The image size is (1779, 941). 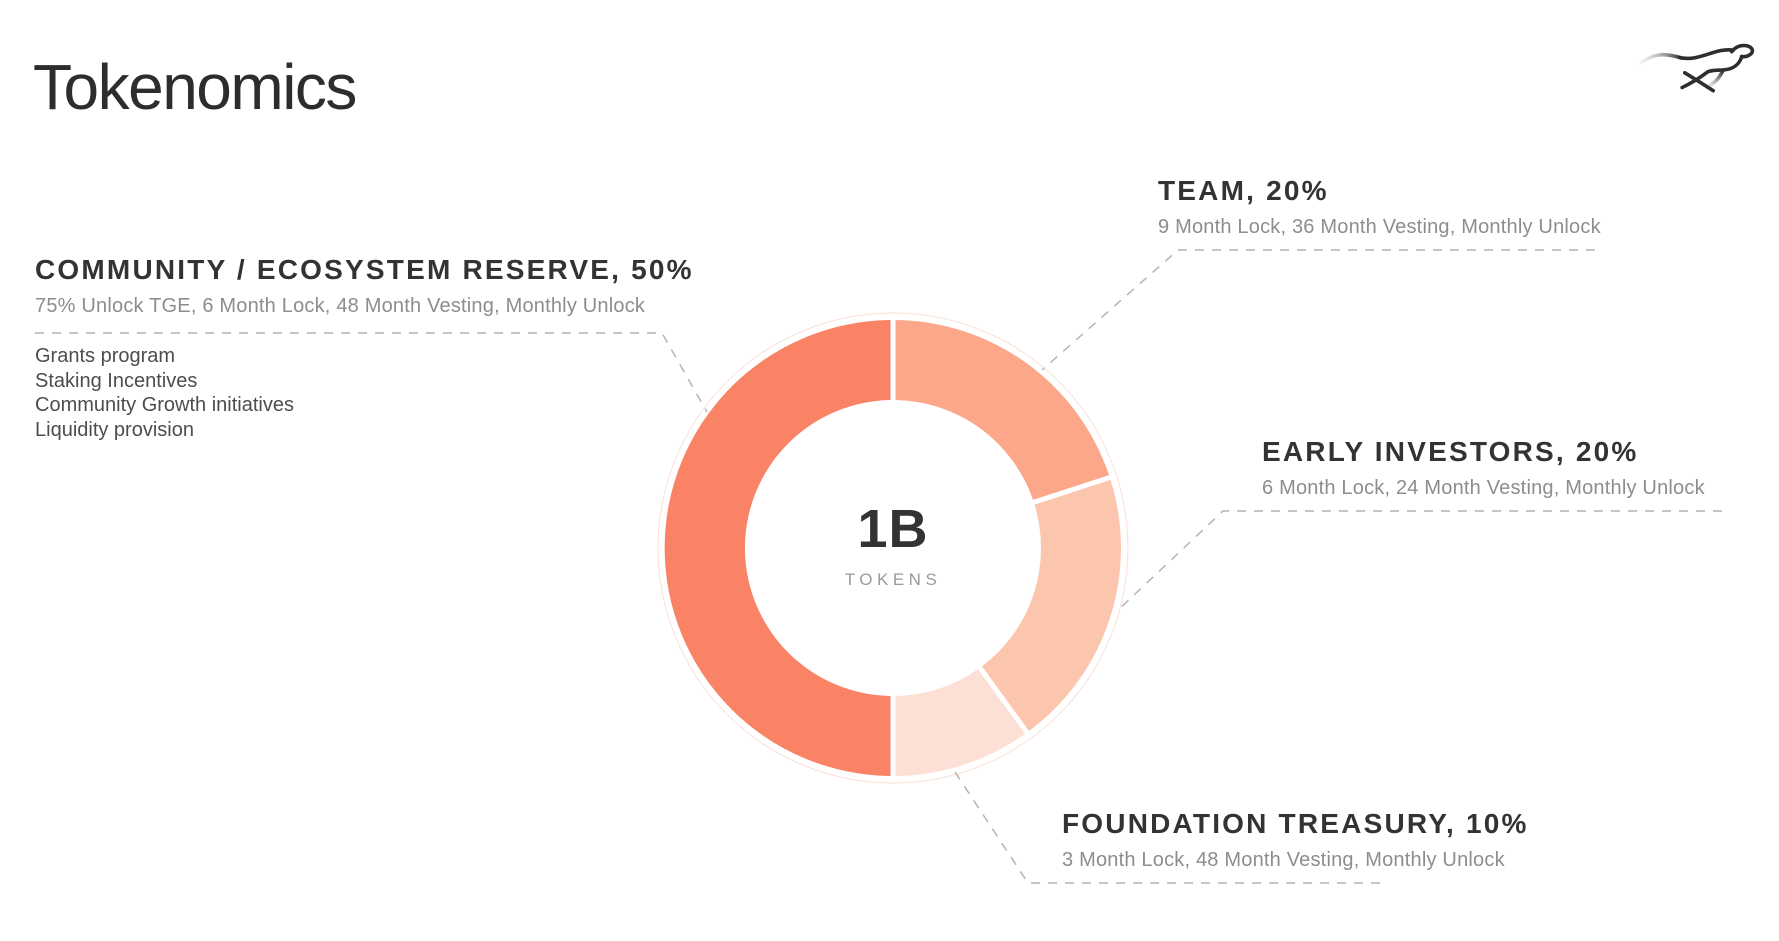 What do you see at coordinates (1742, 51) in the screenshot?
I see `cheetah-head` at bounding box center [1742, 51].